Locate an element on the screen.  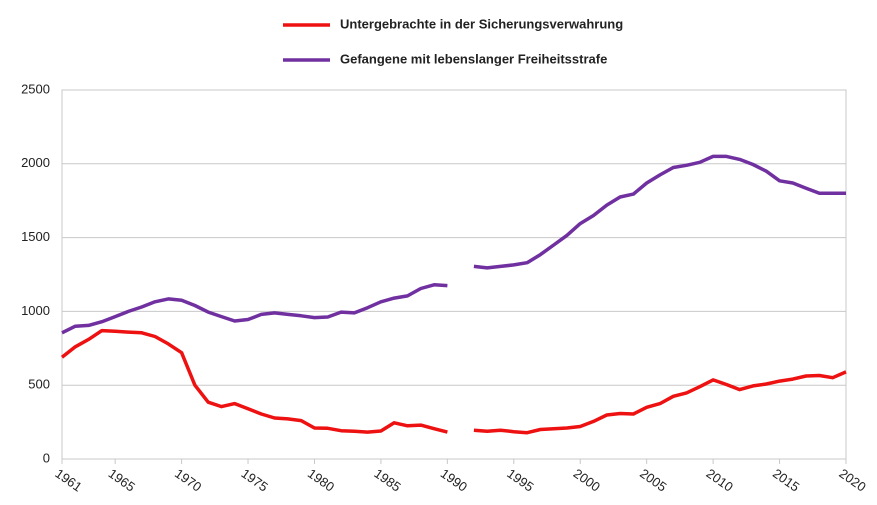
x-tick-label: 1980 is located at coordinates (321, 480).